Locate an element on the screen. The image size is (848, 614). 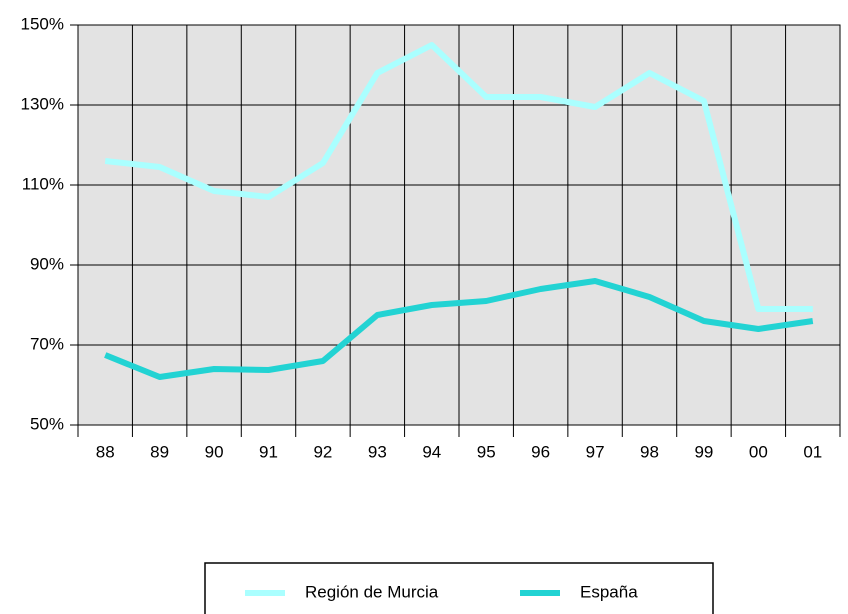
x-tick-label: 98 is located at coordinates (649, 451).